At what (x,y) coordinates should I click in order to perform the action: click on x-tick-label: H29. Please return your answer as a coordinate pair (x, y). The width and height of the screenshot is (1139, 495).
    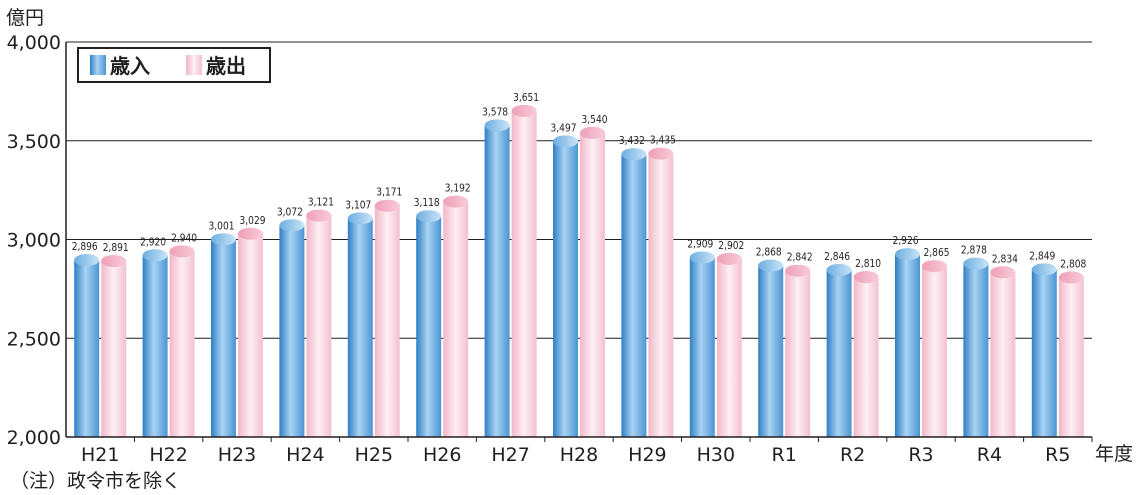
    Looking at the image, I should click on (647, 455).